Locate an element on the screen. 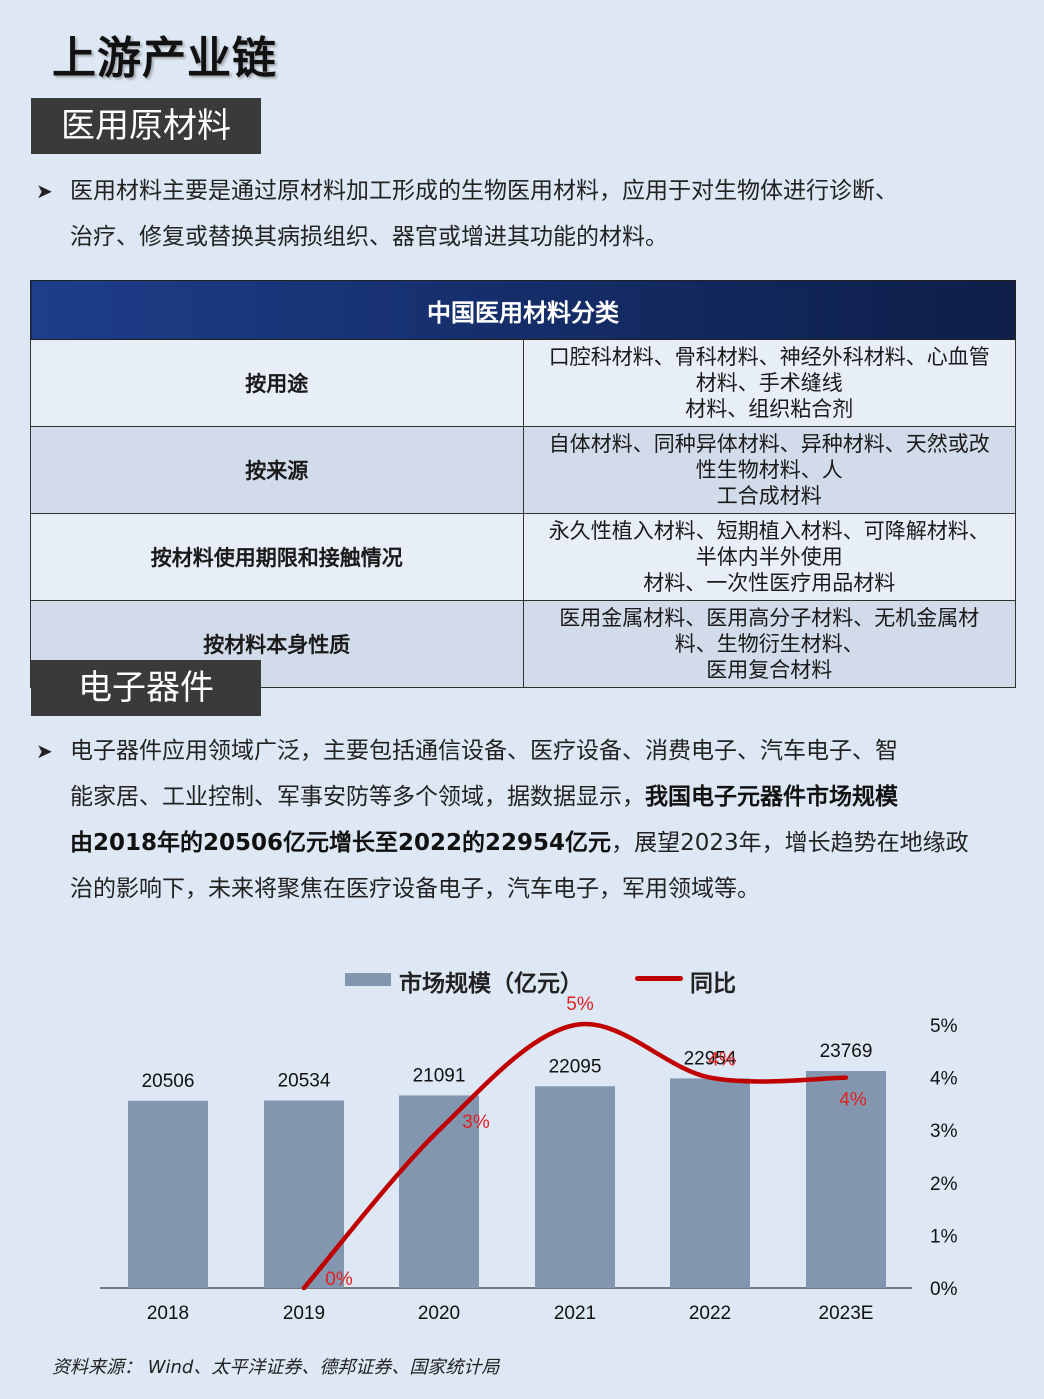  row-description: 医用金属材料、医用高分子材料、无机金属材料、生物衍生材料、 医用复合材料 is located at coordinates (769, 644).